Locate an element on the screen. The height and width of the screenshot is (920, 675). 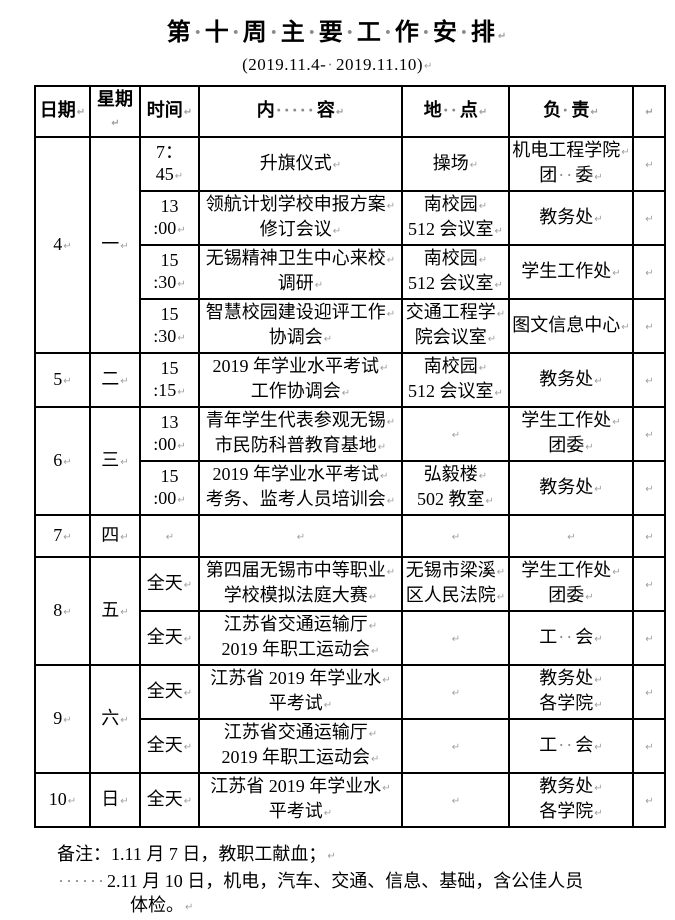
location-cell: 弘毅楼↵ 502 教室↵ is located at coordinates (455, 488).